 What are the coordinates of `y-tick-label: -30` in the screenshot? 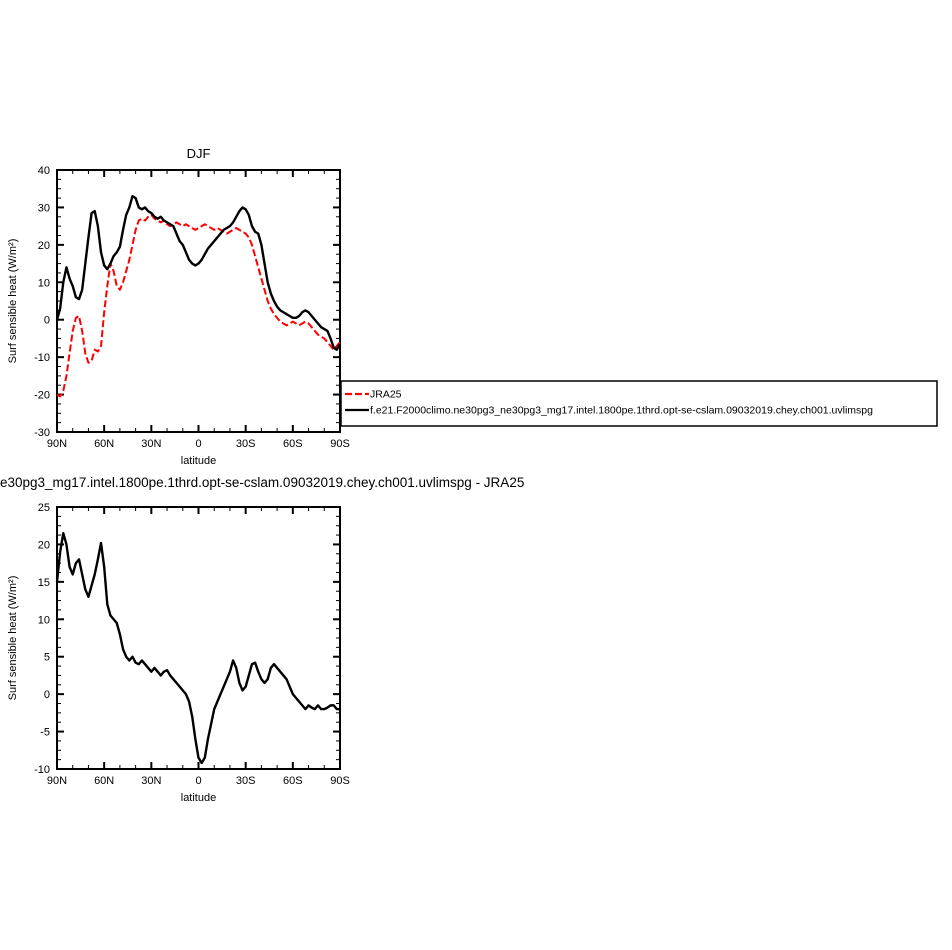 It's located at (42, 433).